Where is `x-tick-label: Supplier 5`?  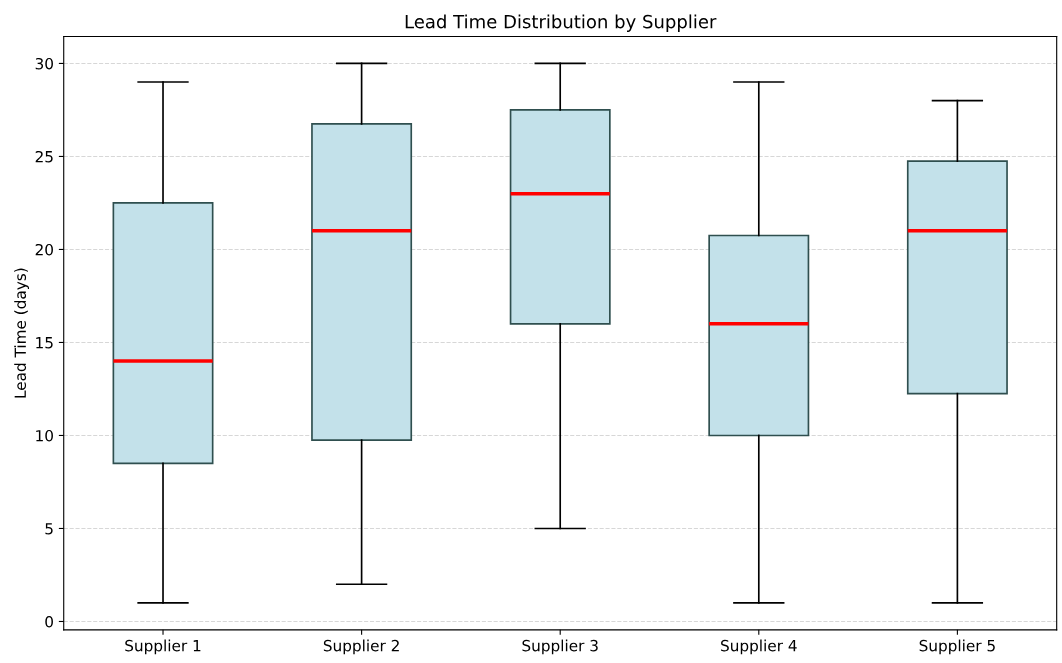
x-tick-label: Supplier 5 is located at coordinates (957, 647).